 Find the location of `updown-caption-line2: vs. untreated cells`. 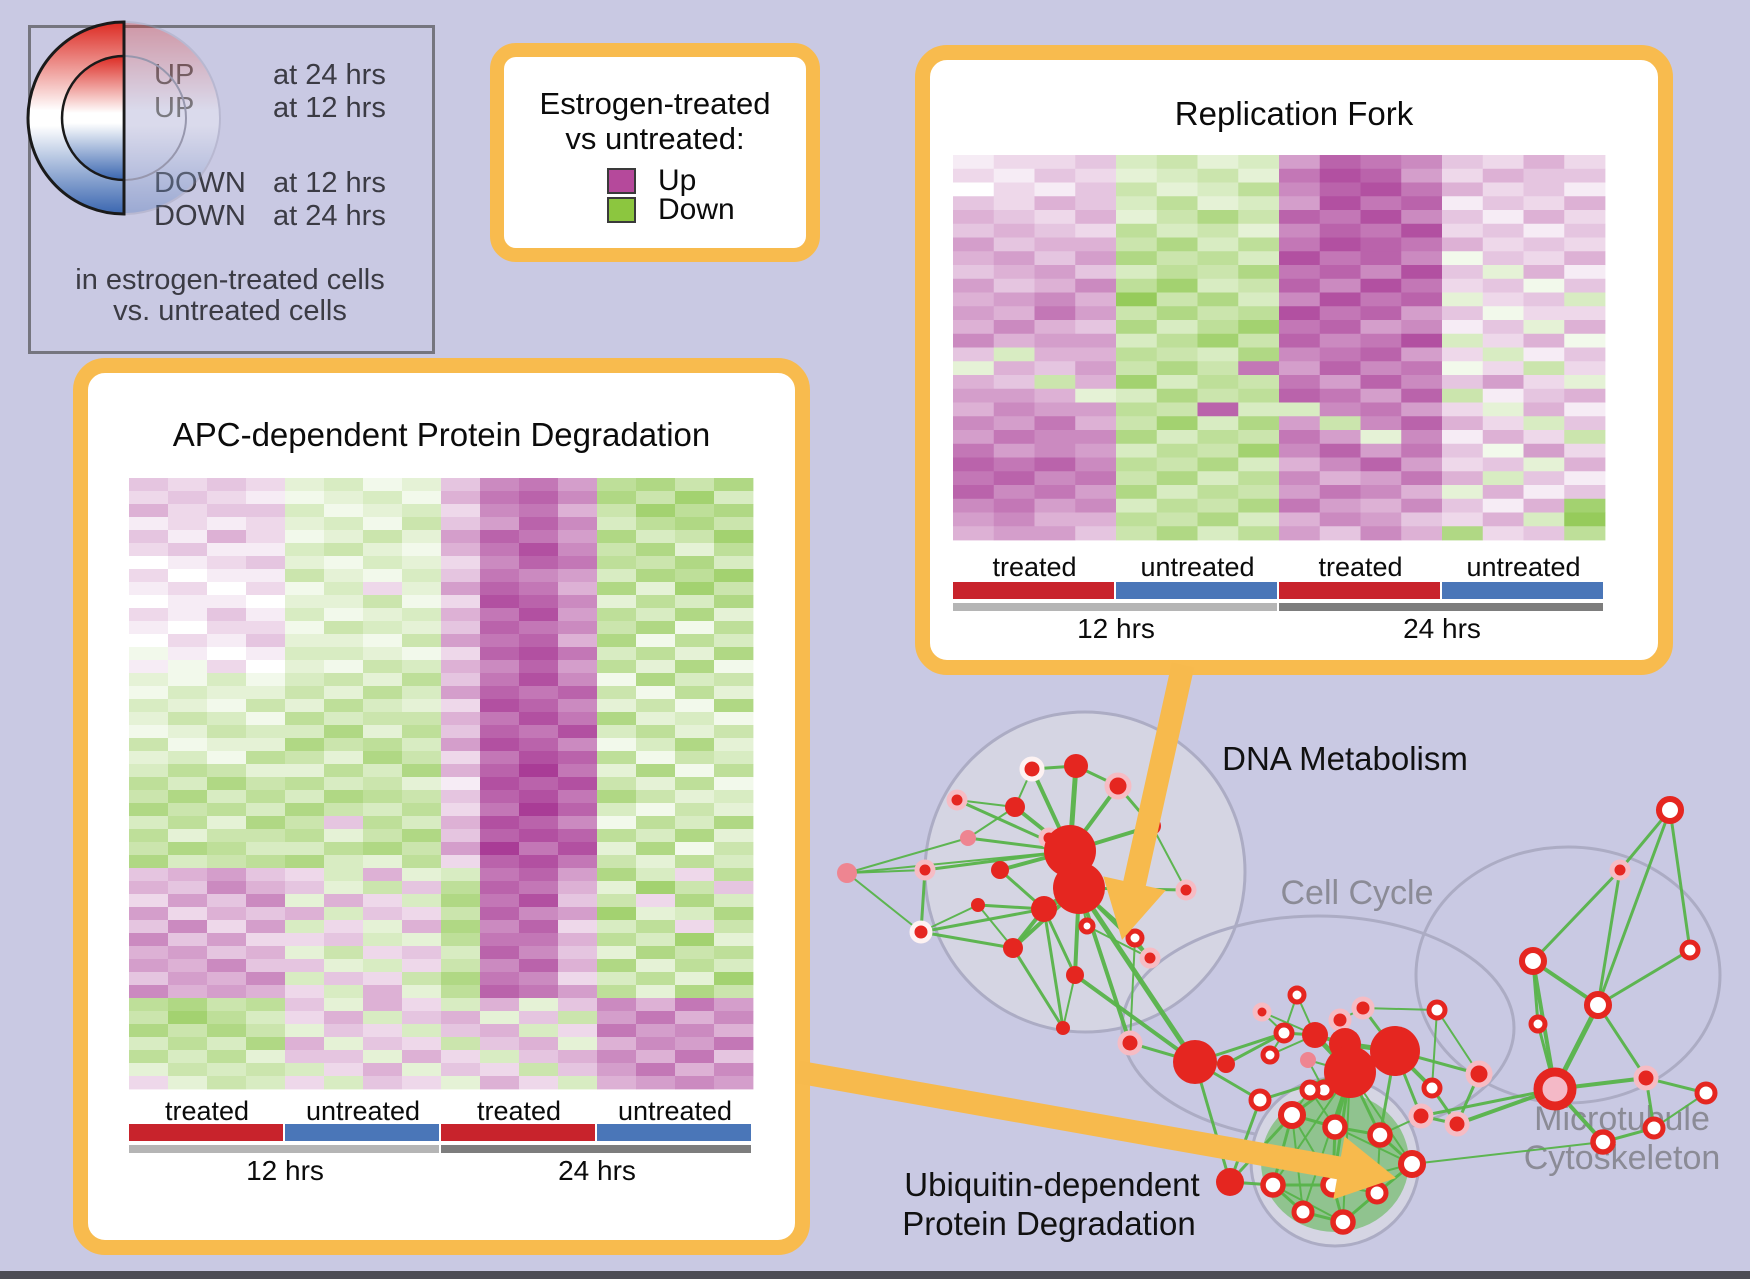

updown-caption-line2: vs. untreated cells is located at coordinates (230, 311).